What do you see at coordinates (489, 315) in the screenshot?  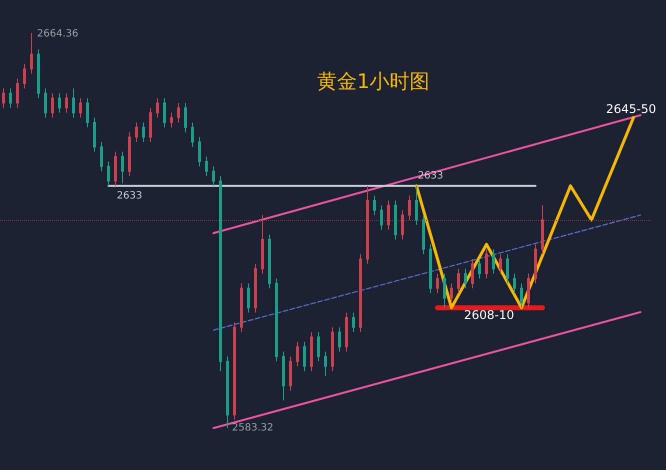 I see `annotation: 2608-10` at bounding box center [489, 315].